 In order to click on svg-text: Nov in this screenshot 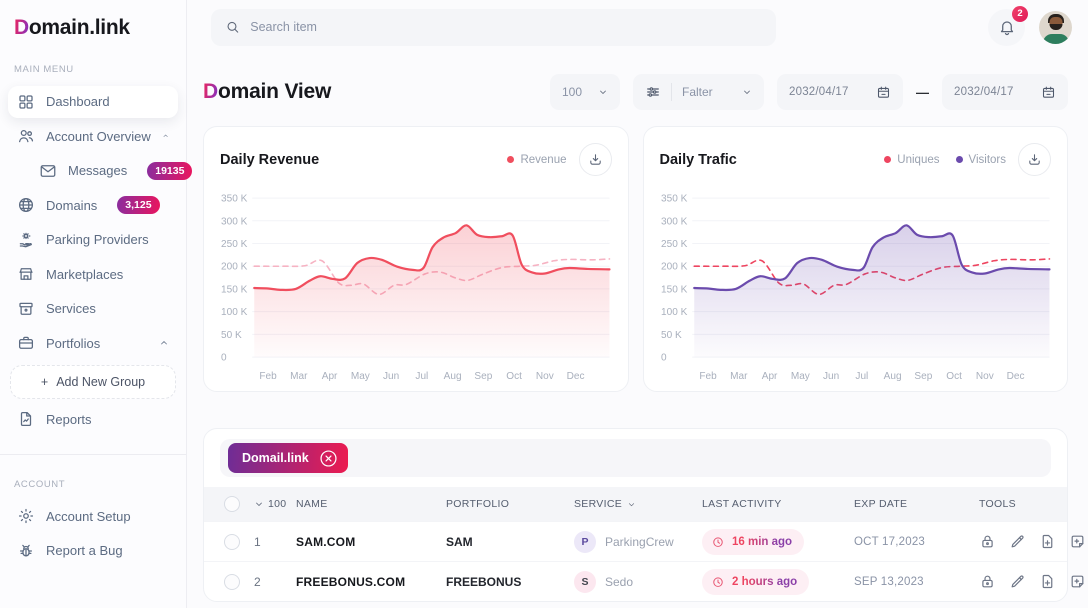, I will do `click(984, 376)`.